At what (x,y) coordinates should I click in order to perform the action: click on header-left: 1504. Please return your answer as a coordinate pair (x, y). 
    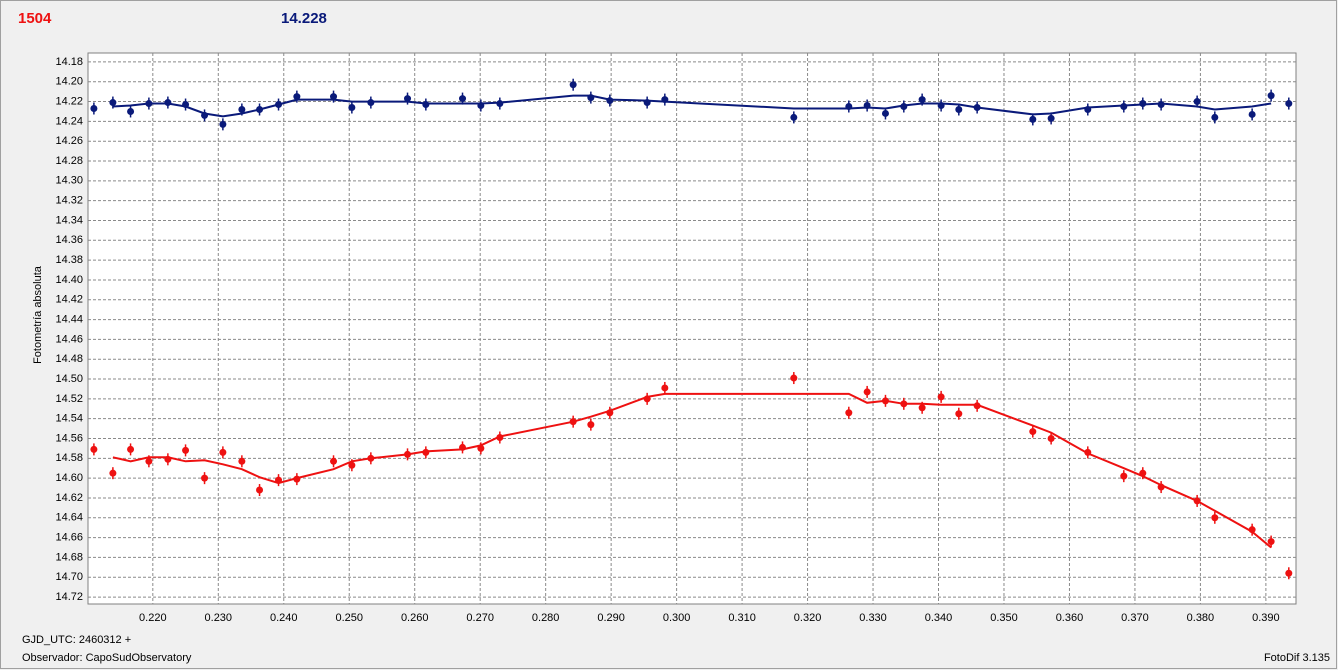
    Looking at the image, I should click on (35, 18).